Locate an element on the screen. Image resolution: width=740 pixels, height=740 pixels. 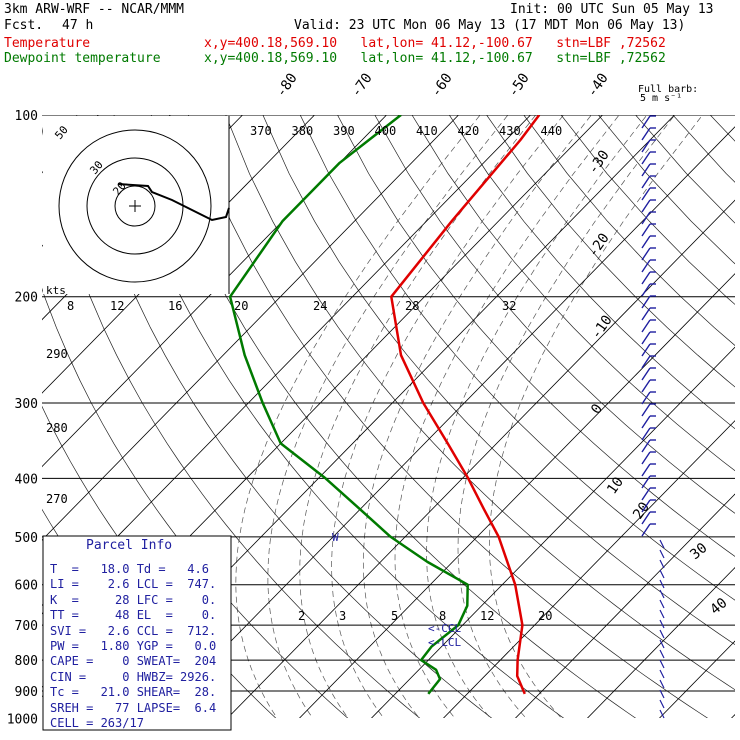
pressure-tick-label: 900 is located at coordinates (26, 692).